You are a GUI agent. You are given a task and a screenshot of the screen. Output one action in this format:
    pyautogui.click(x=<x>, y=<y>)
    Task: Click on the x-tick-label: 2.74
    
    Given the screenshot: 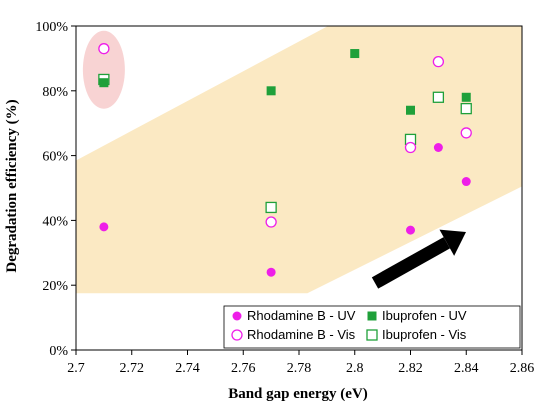 What is the action you would take?
    pyautogui.click(x=187, y=368)
    